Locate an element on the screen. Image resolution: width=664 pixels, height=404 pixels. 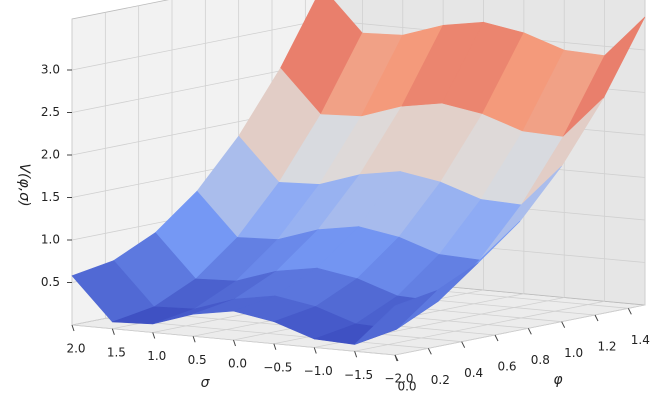
y-tick-label: 0.2 is located at coordinates (440, 380).